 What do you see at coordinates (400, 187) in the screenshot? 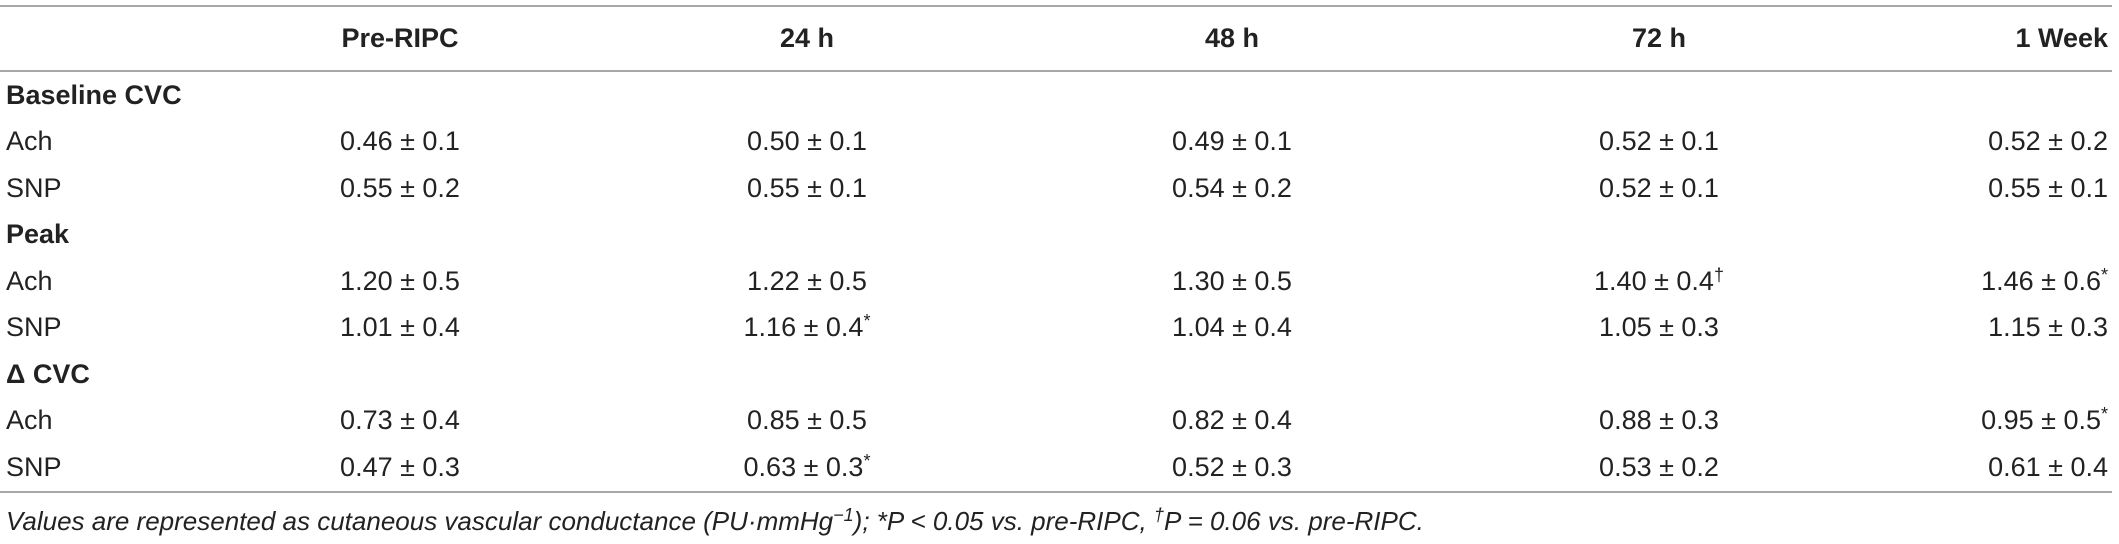
I see `cell: 0.55 ± 0.2` at bounding box center [400, 187].